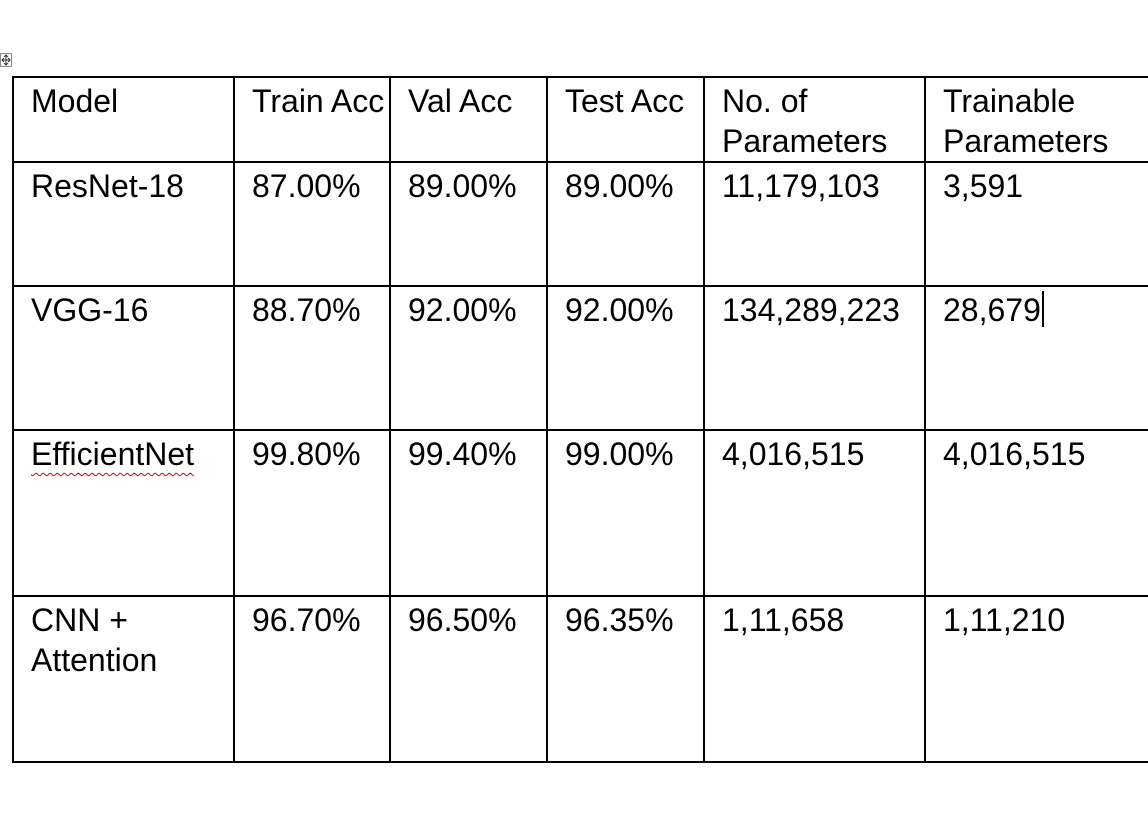 Image resolution: width=1148 pixels, height=828 pixels. I want to click on header-val-acc-label: Val Acc, so click(460, 101).